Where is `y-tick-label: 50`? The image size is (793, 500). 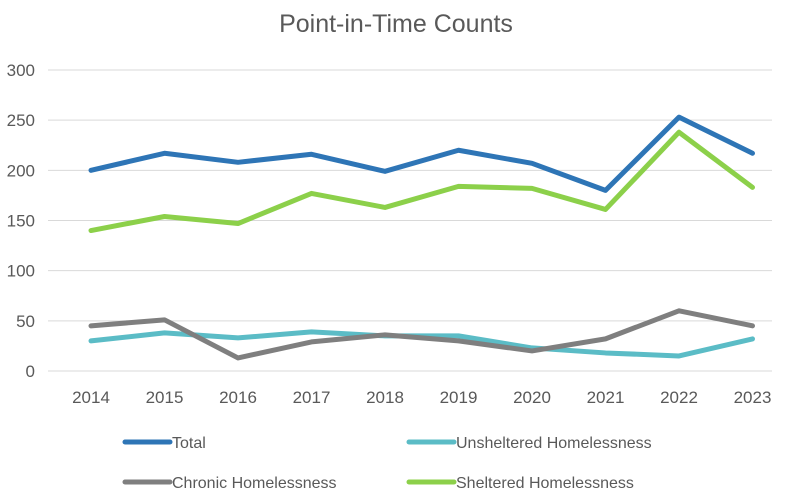
y-tick-label: 50 is located at coordinates (25, 321).